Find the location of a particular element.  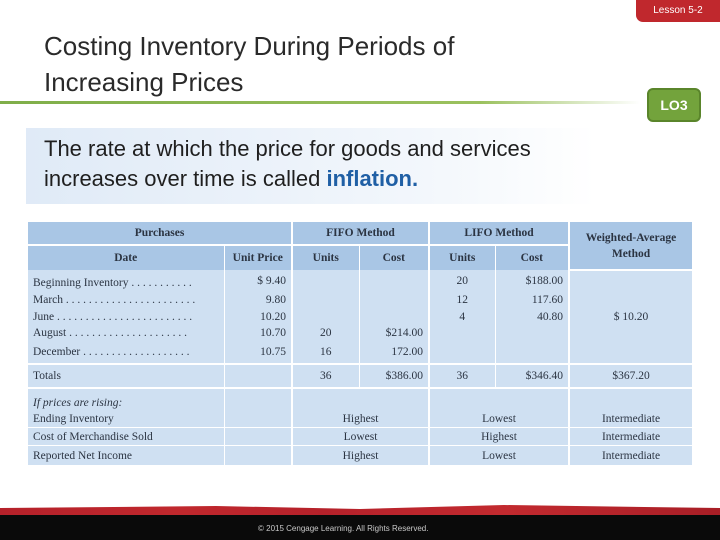

effect-label: Reported Net Income is located at coordinates (126, 455).